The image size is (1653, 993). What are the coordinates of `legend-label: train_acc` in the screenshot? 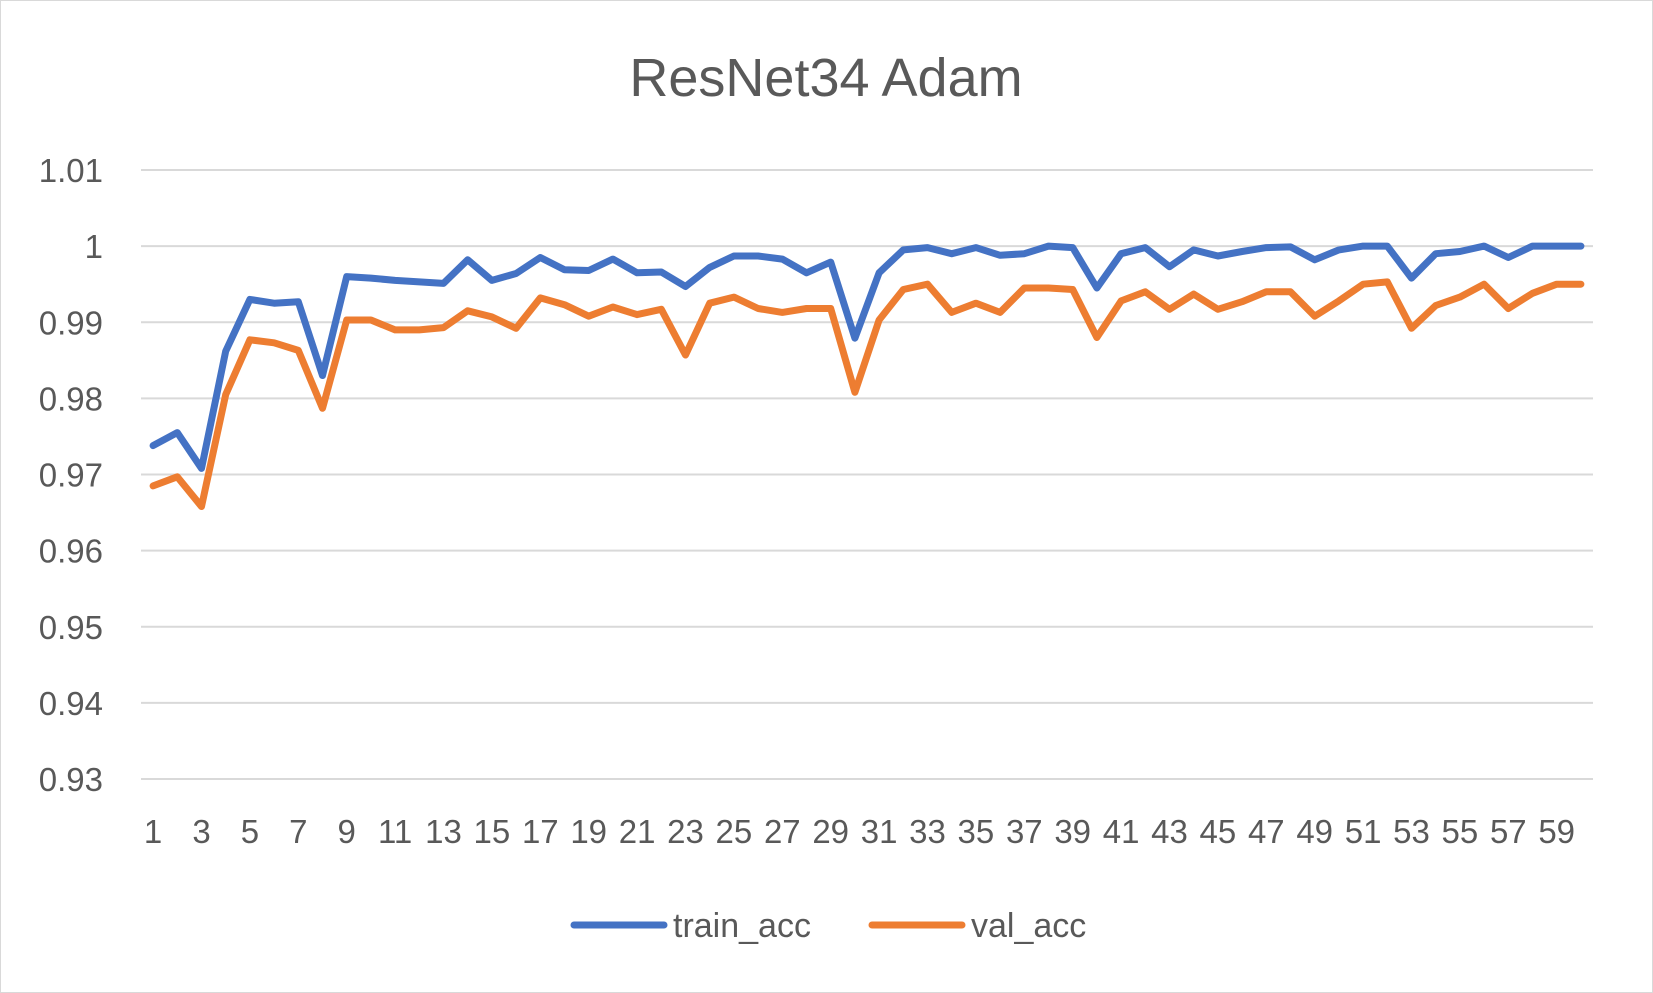 It's located at (742, 926).